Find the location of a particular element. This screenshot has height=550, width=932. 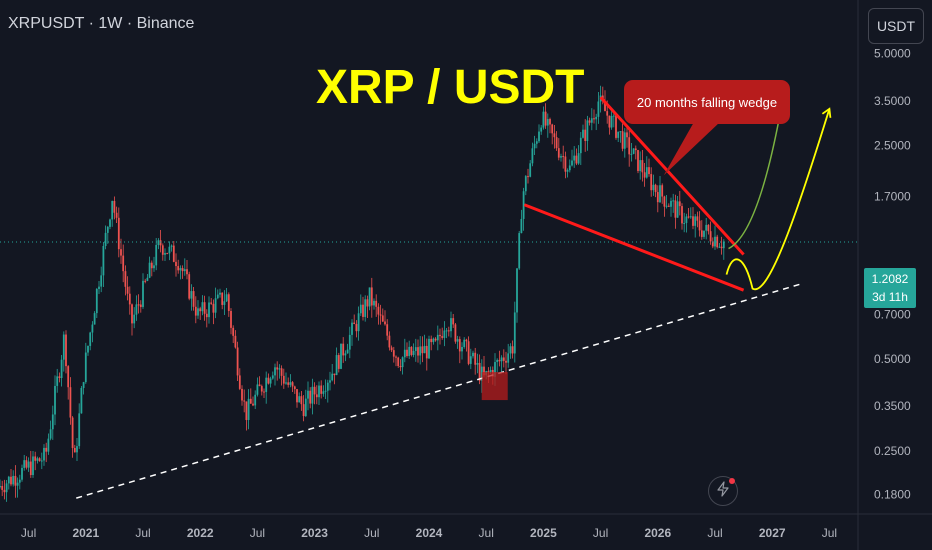

wedge-upper-line is located at coordinates (672, 176).